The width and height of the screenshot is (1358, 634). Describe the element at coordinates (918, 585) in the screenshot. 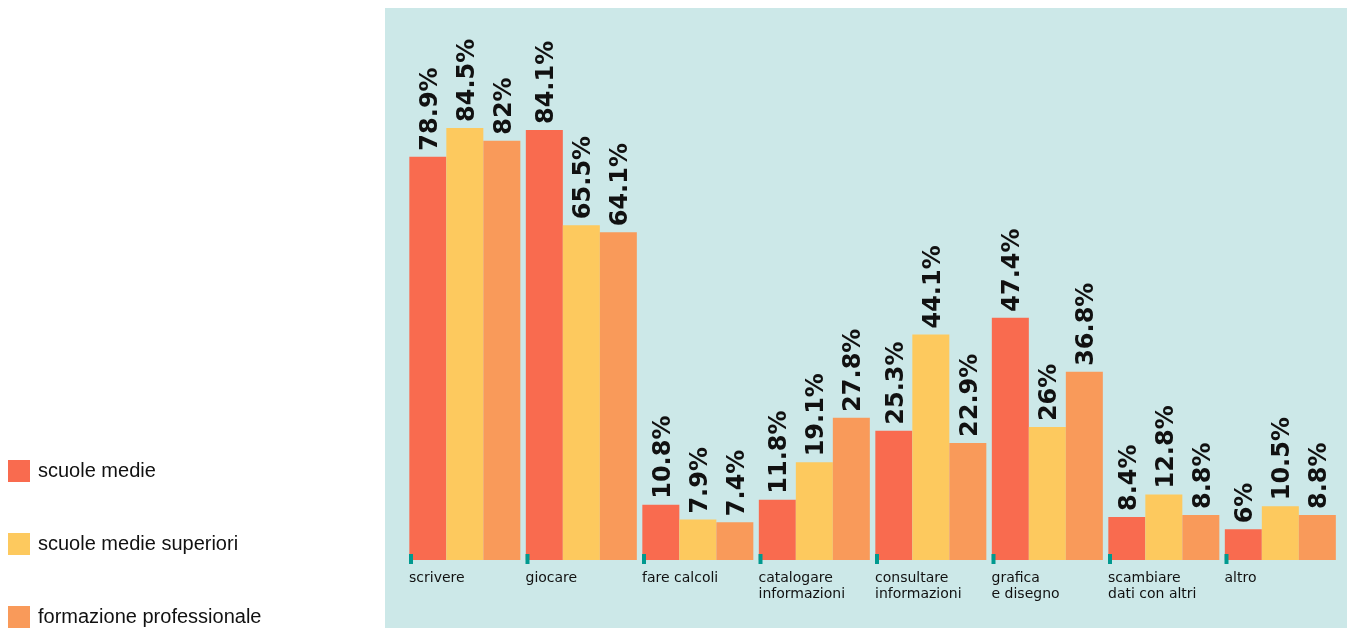

I see `x-tick-label: consultare informazioni` at that location.